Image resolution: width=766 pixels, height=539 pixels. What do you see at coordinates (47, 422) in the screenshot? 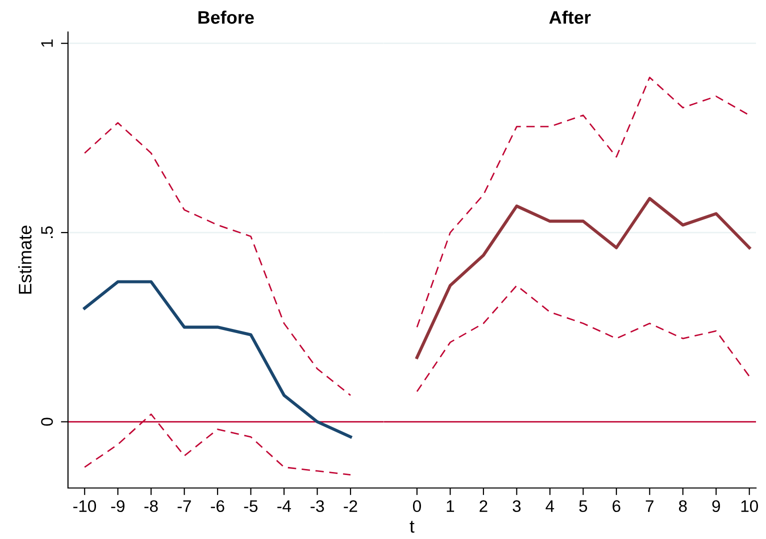
I see `y-tick-label: 0` at bounding box center [47, 422].